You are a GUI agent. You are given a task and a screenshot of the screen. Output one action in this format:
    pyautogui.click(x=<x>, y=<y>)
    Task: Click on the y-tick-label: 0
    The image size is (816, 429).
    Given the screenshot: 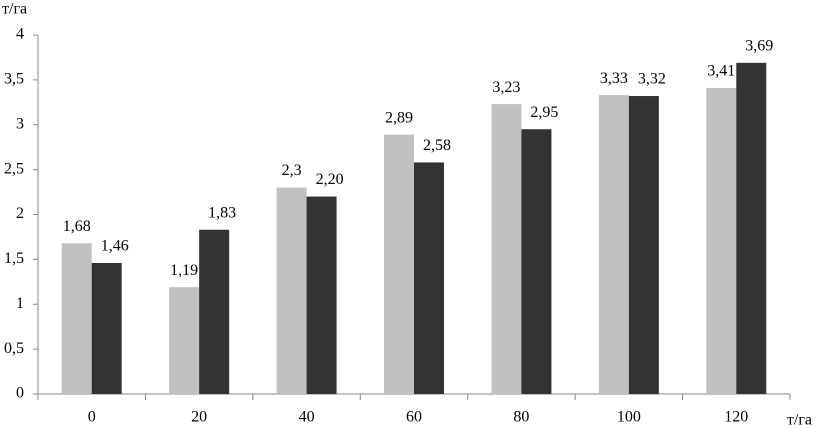 What is the action you would take?
    pyautogui.click(x=20, y=393)
    